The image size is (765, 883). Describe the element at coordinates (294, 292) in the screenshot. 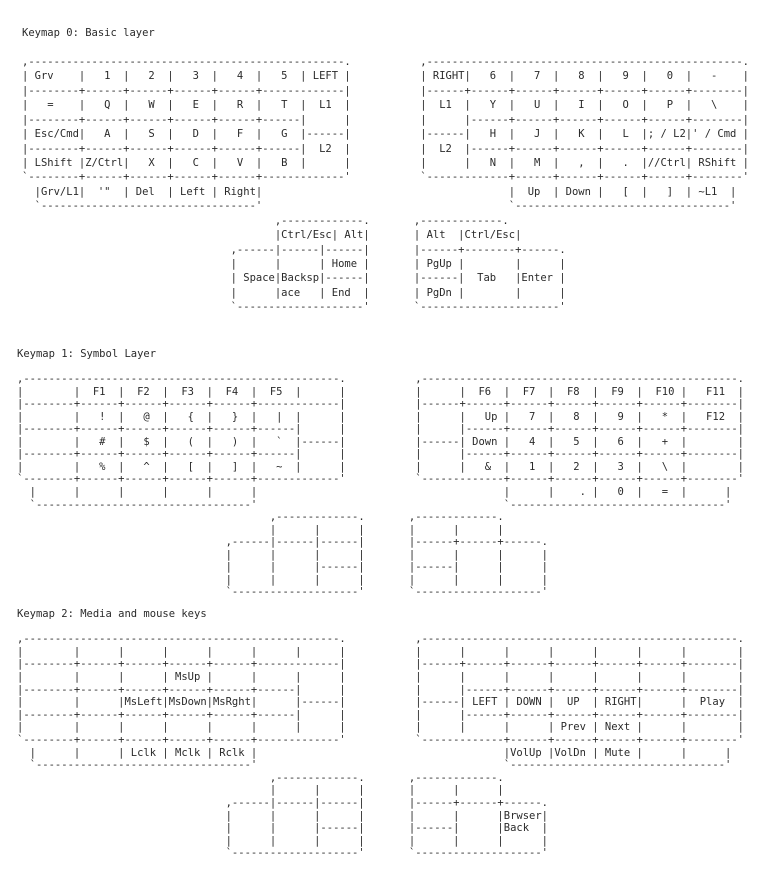

I see `diagram-line: | |ace | End | | PgDn | | |` at that location.